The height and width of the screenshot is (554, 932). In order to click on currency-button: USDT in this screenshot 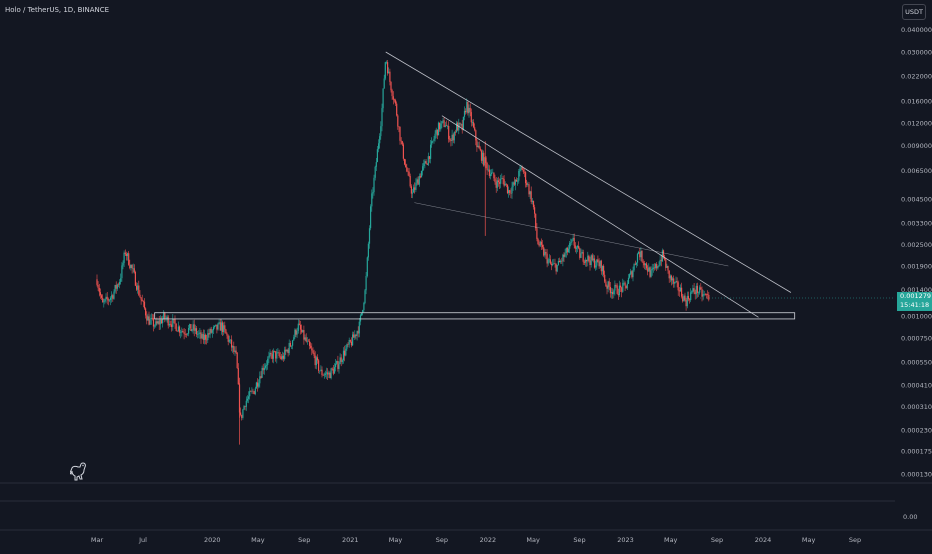, I will do `click(914, 12)`.